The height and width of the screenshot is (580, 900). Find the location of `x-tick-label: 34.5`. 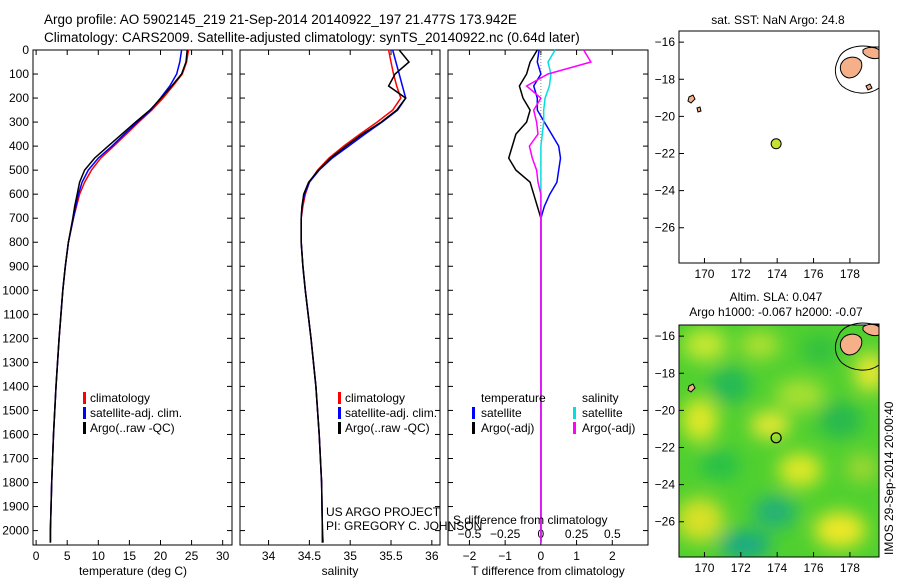

x-tick-label: 34.5 is located at coordinates (310, 556).